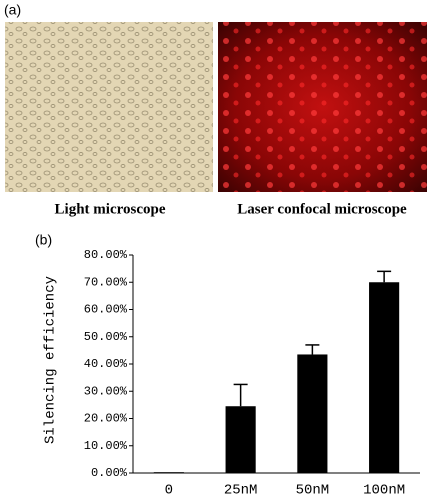  I want to click on panel-label: (b), so click(43, 240).